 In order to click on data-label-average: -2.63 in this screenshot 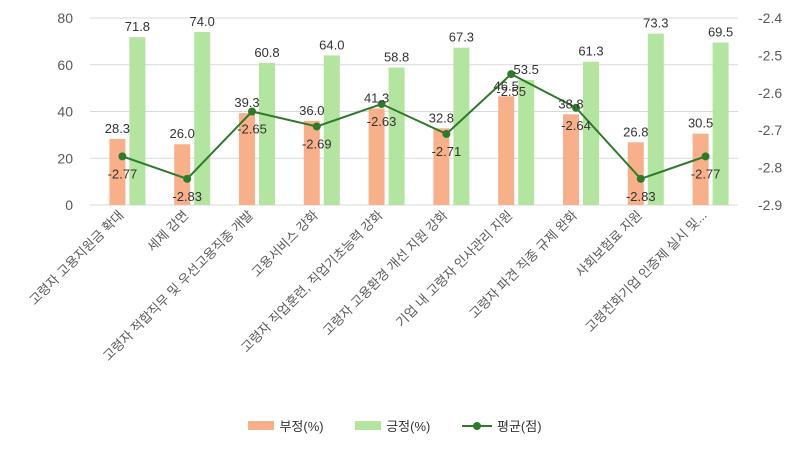, I will do `click(382, 121)`.